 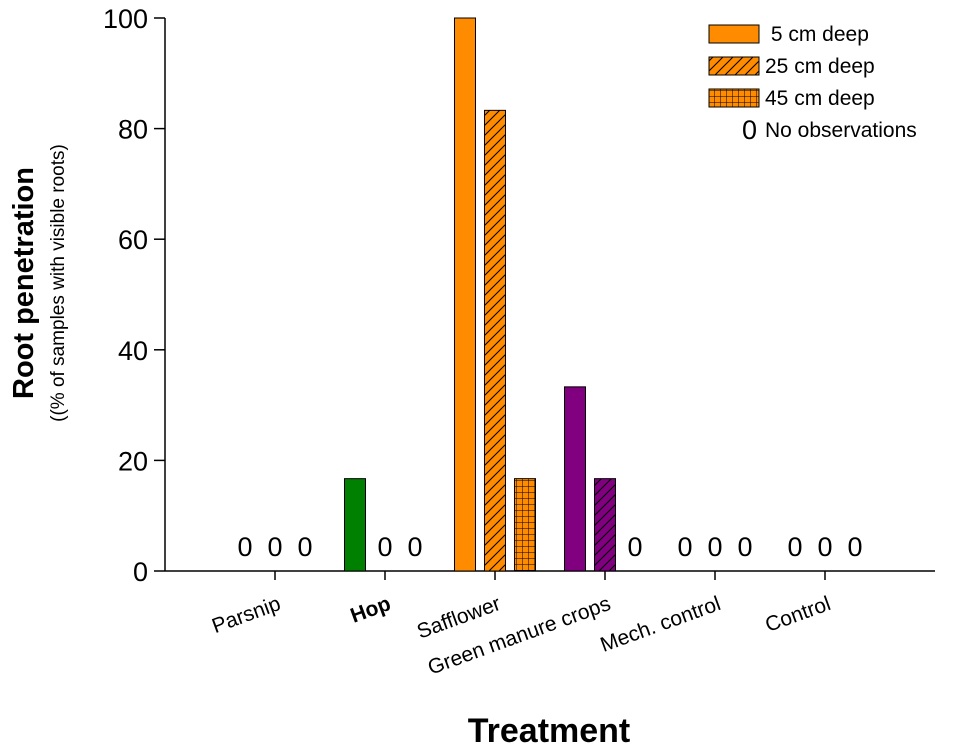 What do you see at coordinates (133, 130) in the screenshot?
I see `y-tick-label: 80` at bounding box center [133, 130].